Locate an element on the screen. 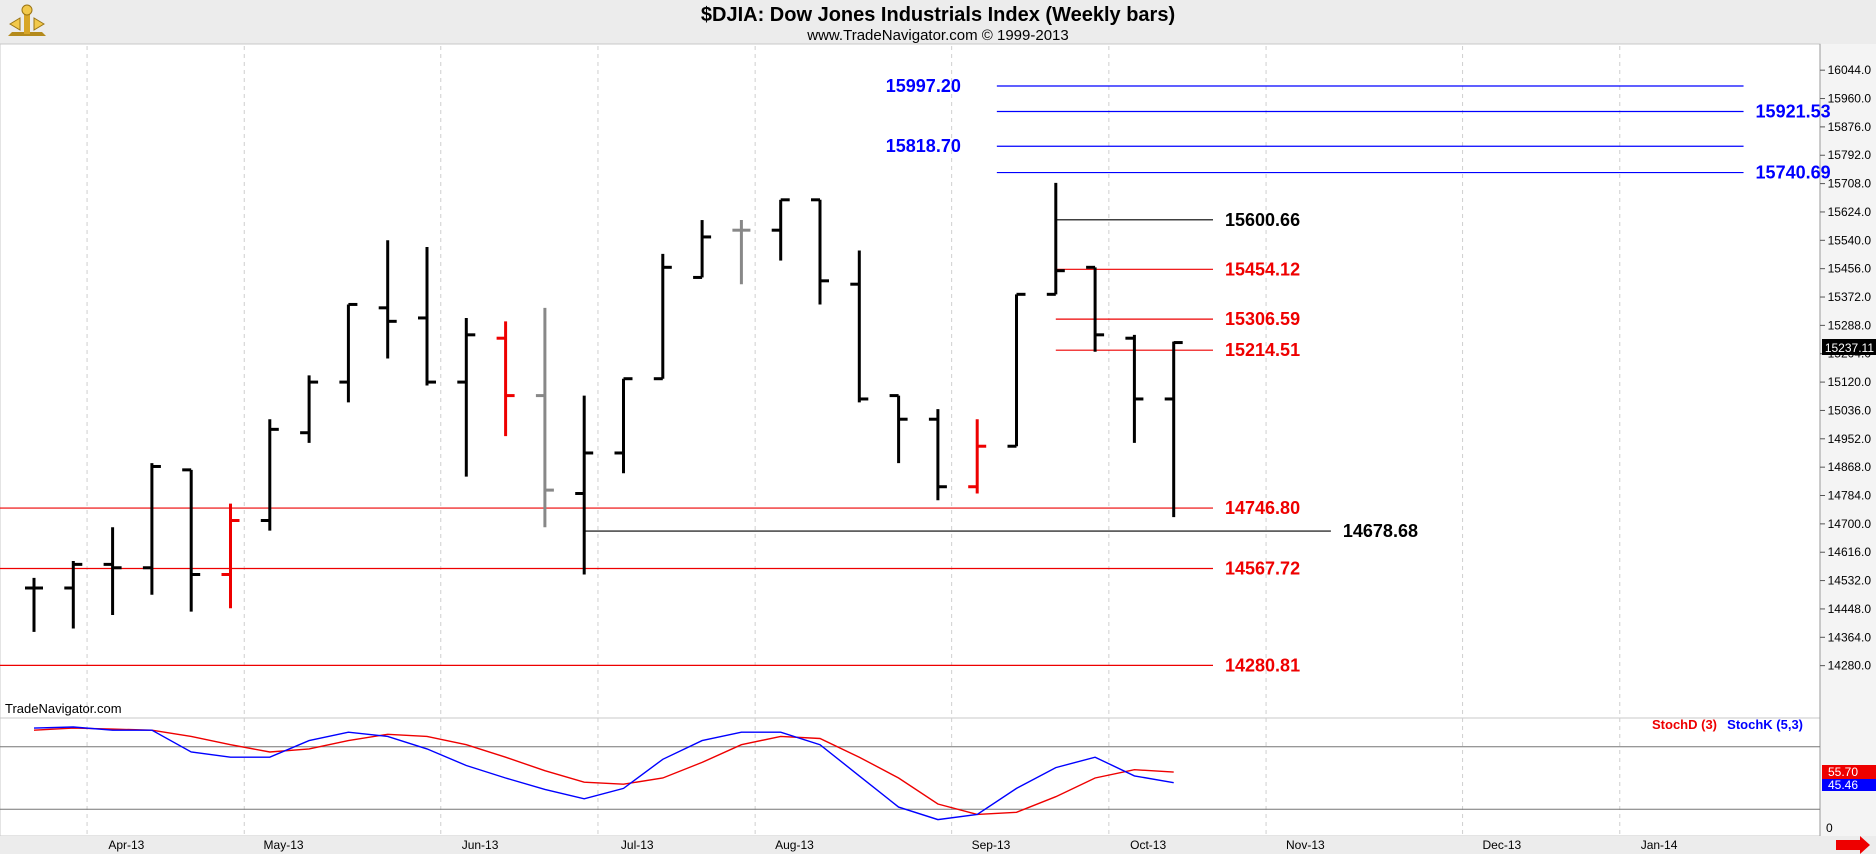  price-tick-label: 14700.0 is located at coordinates (1850, 524).